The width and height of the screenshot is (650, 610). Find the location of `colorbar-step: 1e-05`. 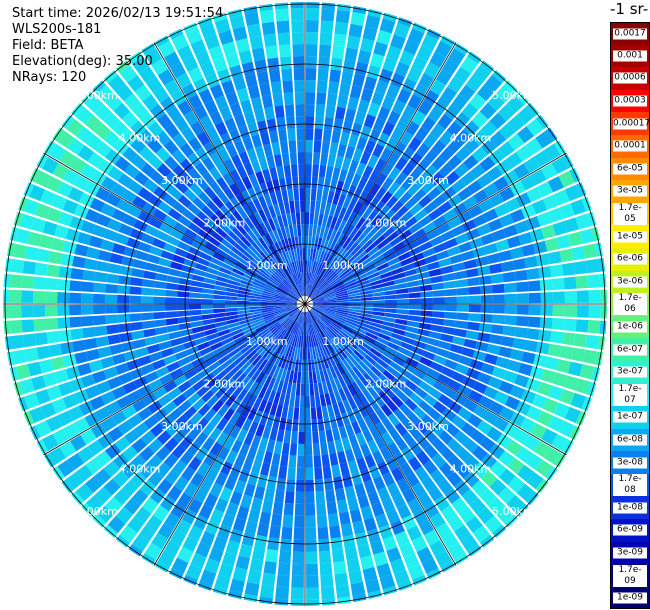

colorbar-step: 1e-05 is located at coordinates (630, 236).